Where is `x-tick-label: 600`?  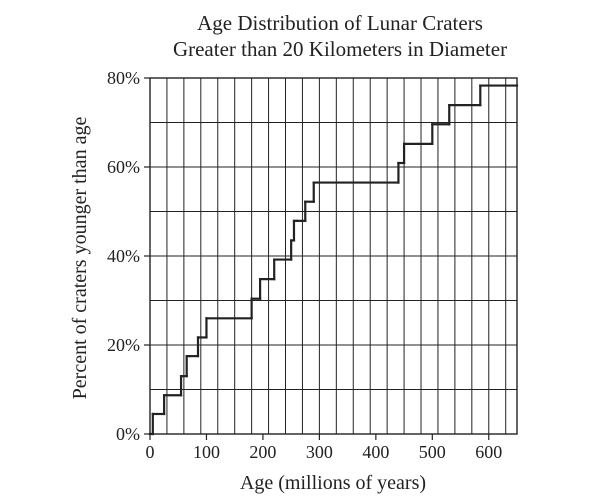 x-tick-label: 600 is located at coordinates (488, 452).